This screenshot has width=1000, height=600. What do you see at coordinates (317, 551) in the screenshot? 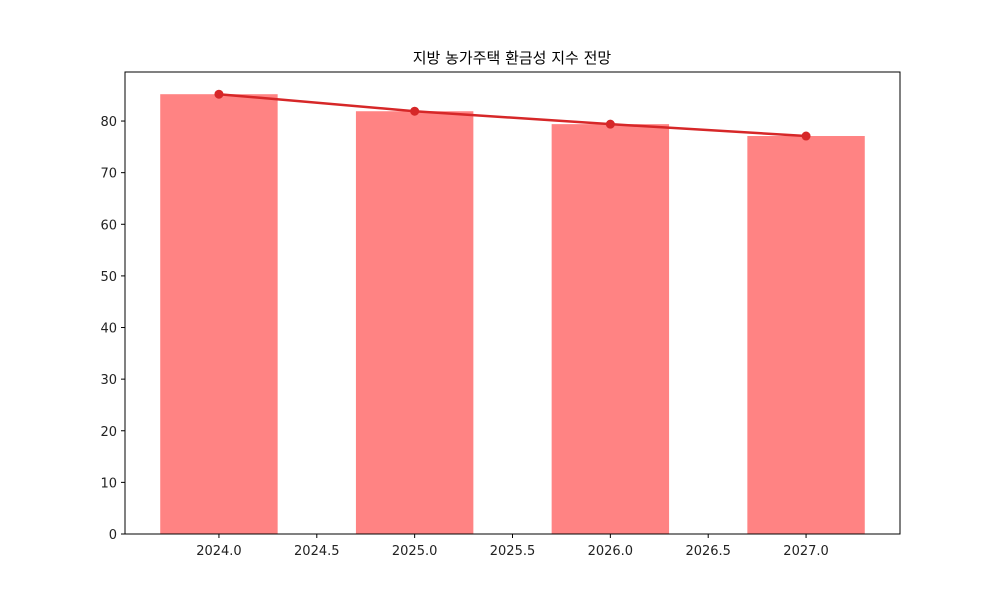
I see `x-tick-label: 2024.5` at bounding box center [317, 551].